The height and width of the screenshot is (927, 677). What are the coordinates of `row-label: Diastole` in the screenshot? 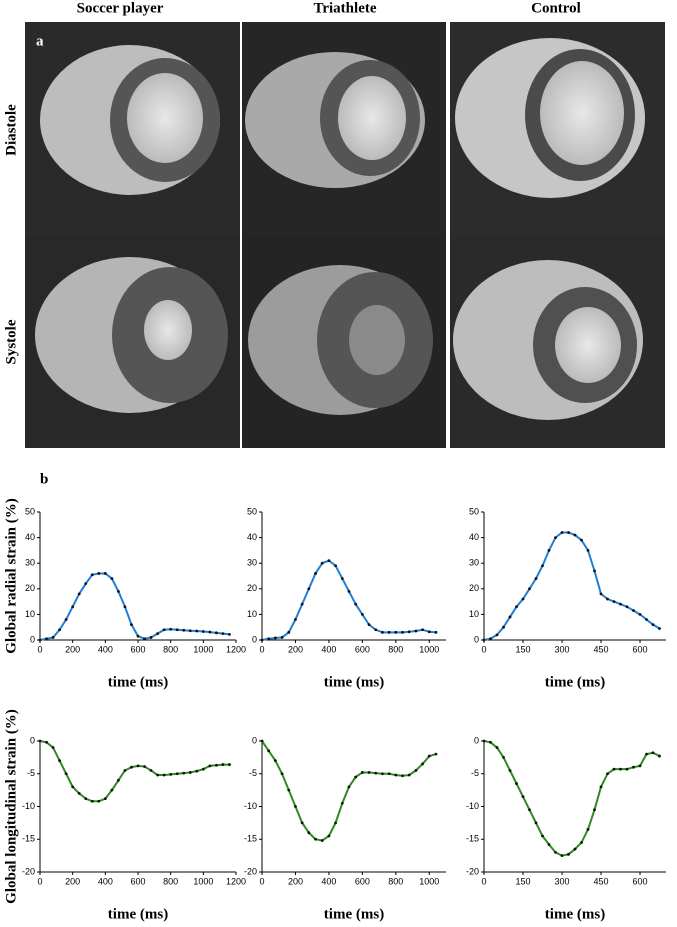 It's located at (11, 130).